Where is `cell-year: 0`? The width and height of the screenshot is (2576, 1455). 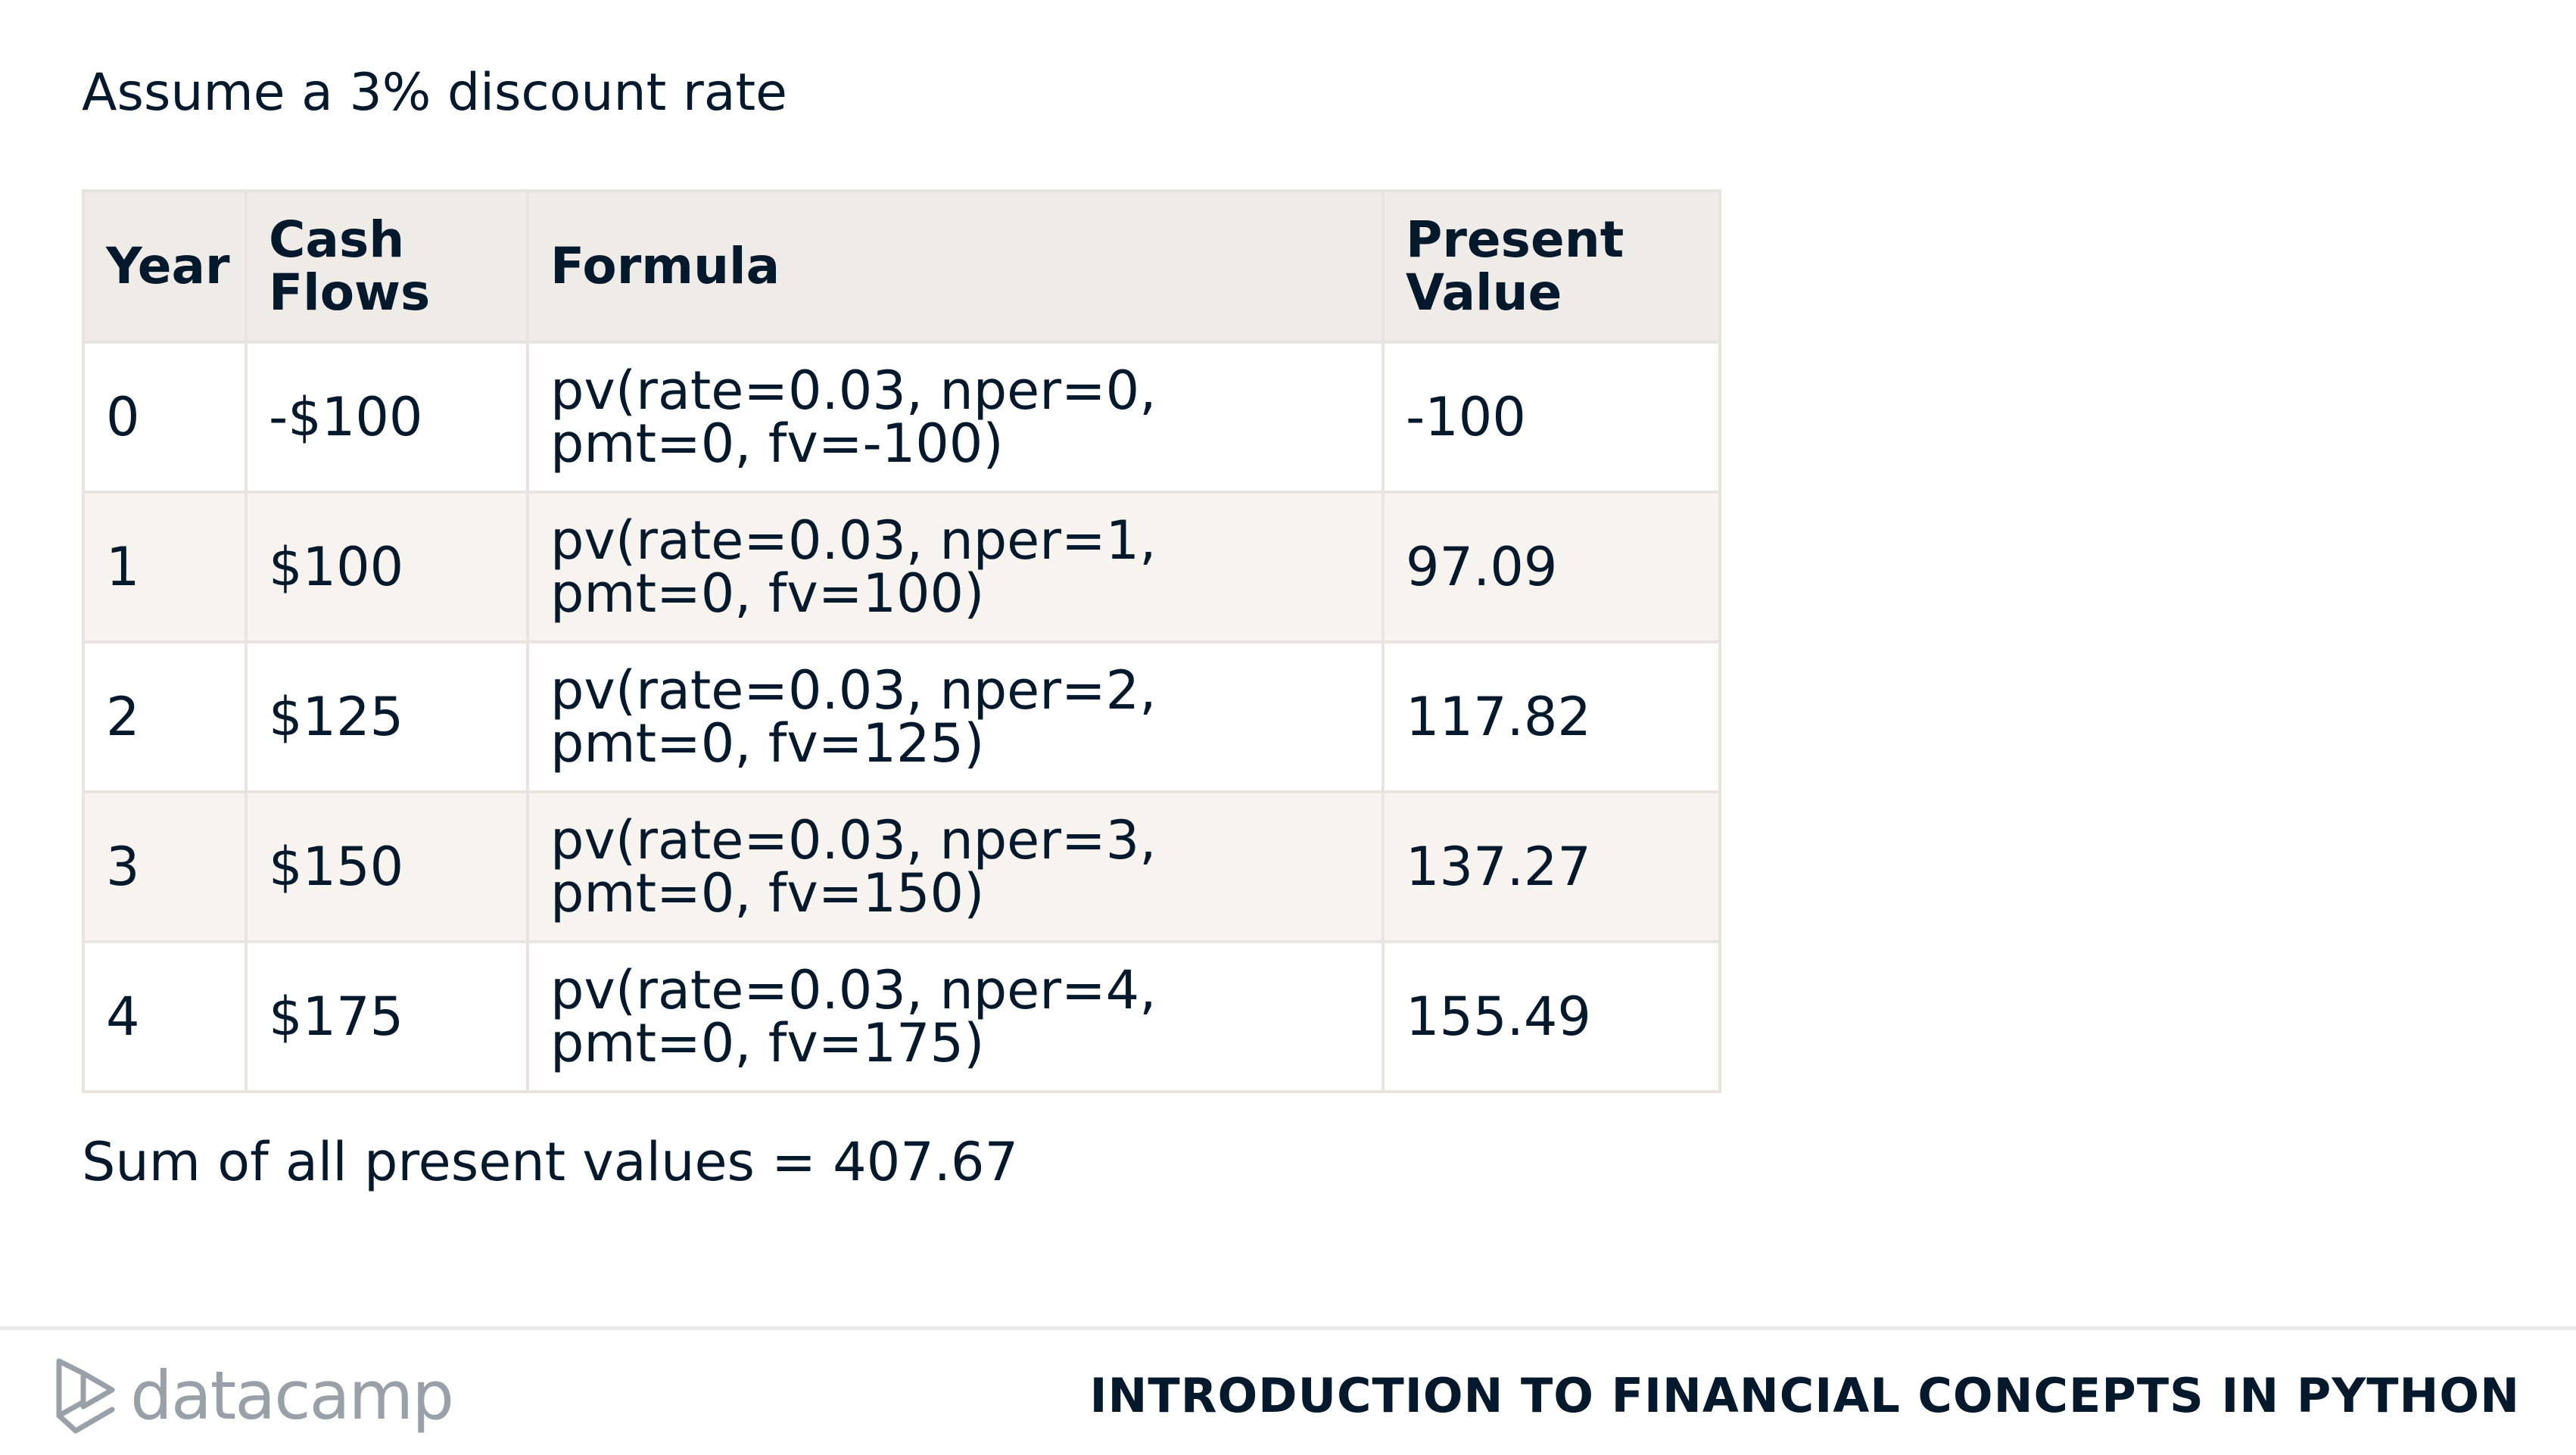
cell-year: 0 is located at coordinates (165, 417).